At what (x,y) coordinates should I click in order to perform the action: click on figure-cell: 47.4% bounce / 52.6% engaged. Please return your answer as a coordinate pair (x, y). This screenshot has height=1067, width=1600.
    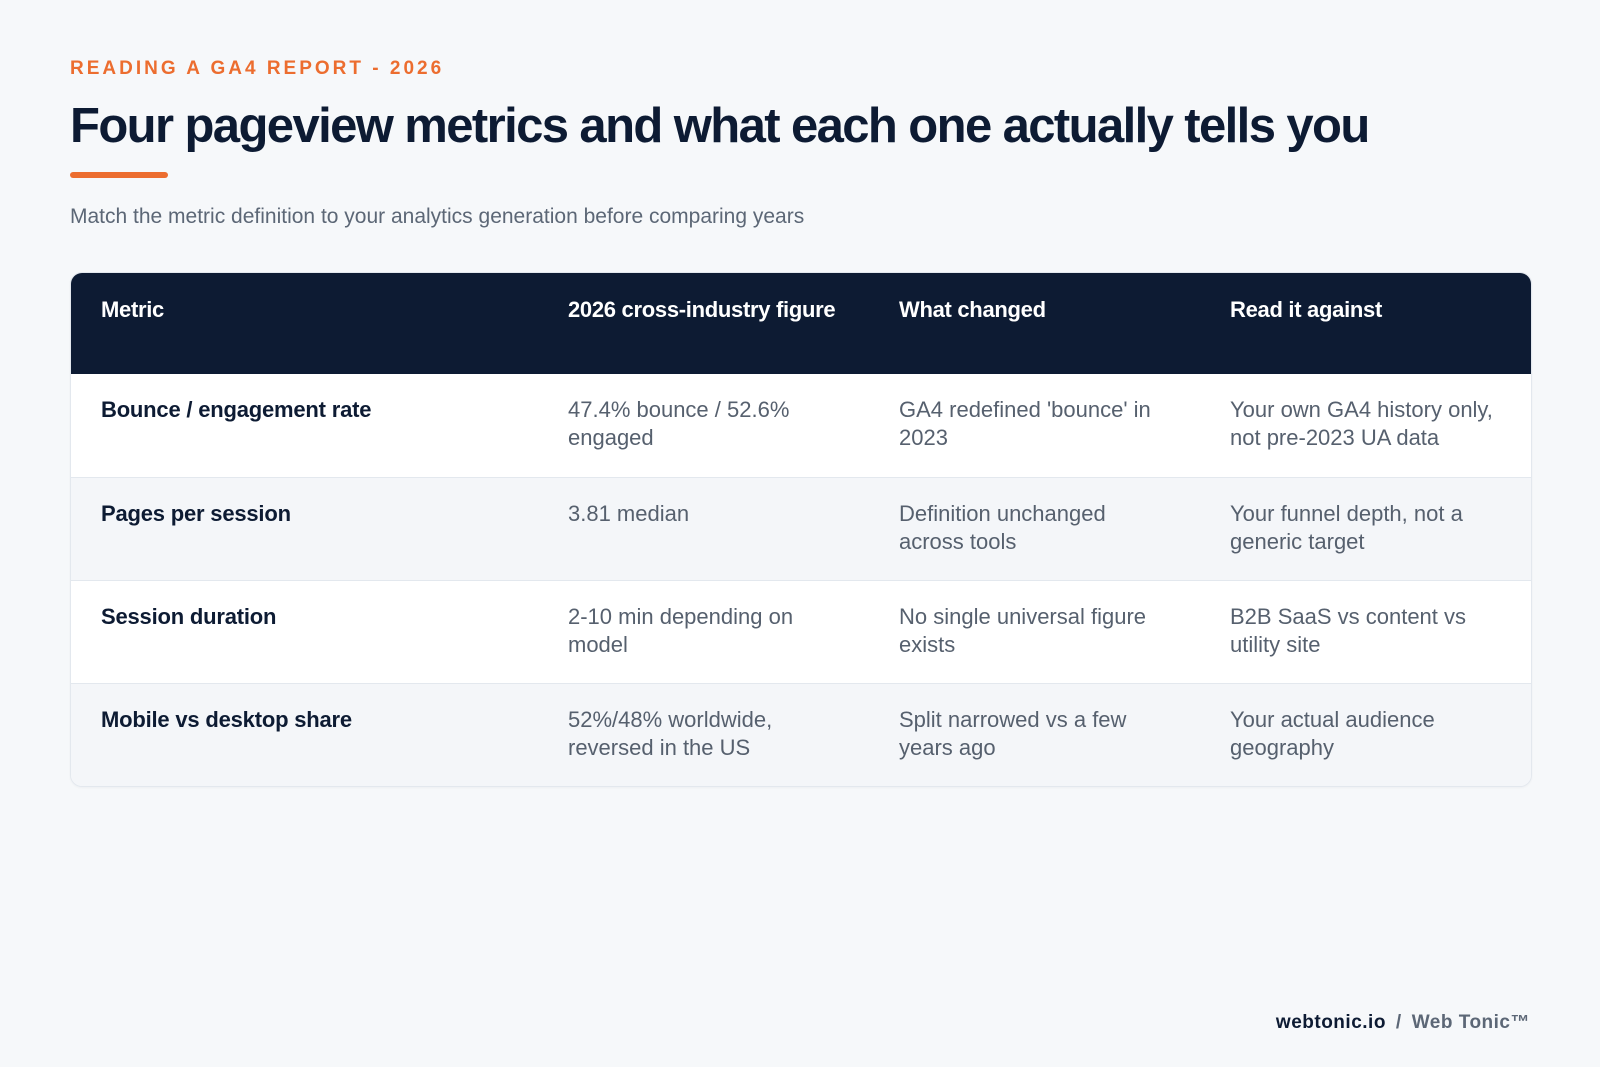
    Looking at the image, I should click on (679, 423).